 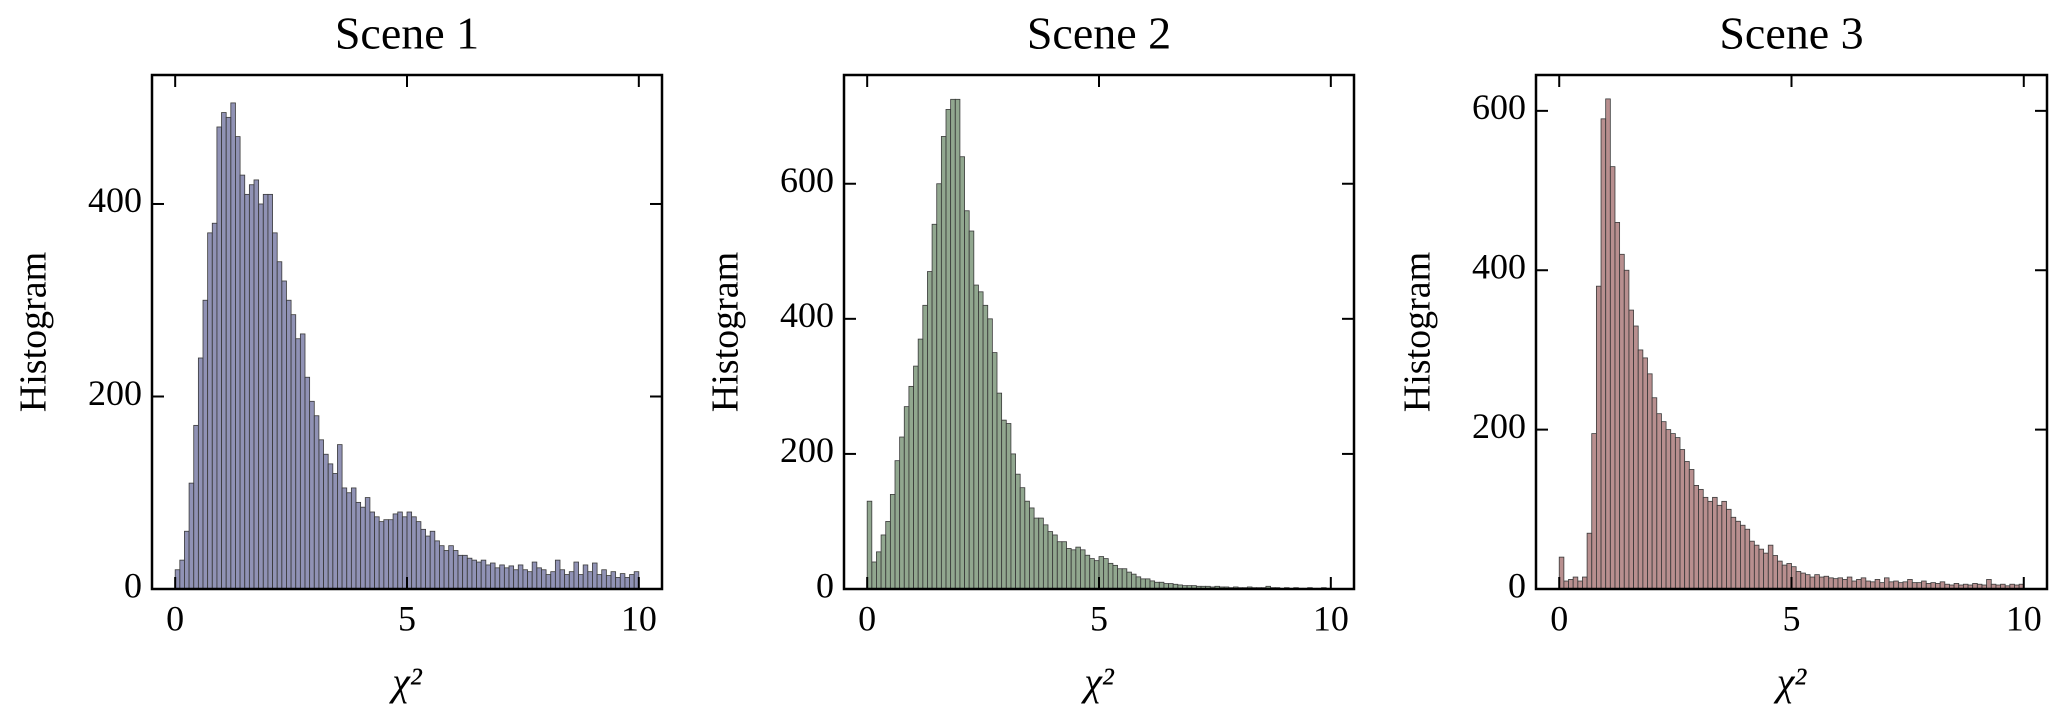 What do you see at coordinates (1517, 585) in the screenshot?
I see `y-tick-label: 0` at bounding box center [1517, 585].